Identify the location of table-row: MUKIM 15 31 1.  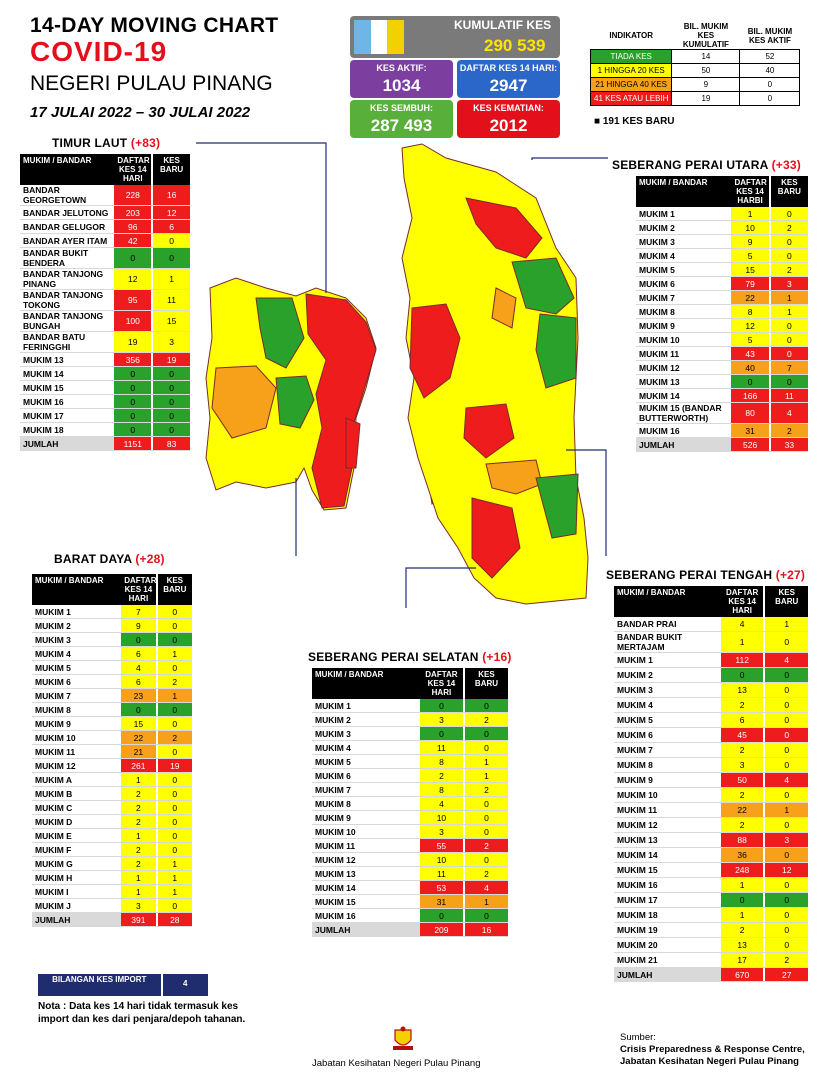
(410, 901).